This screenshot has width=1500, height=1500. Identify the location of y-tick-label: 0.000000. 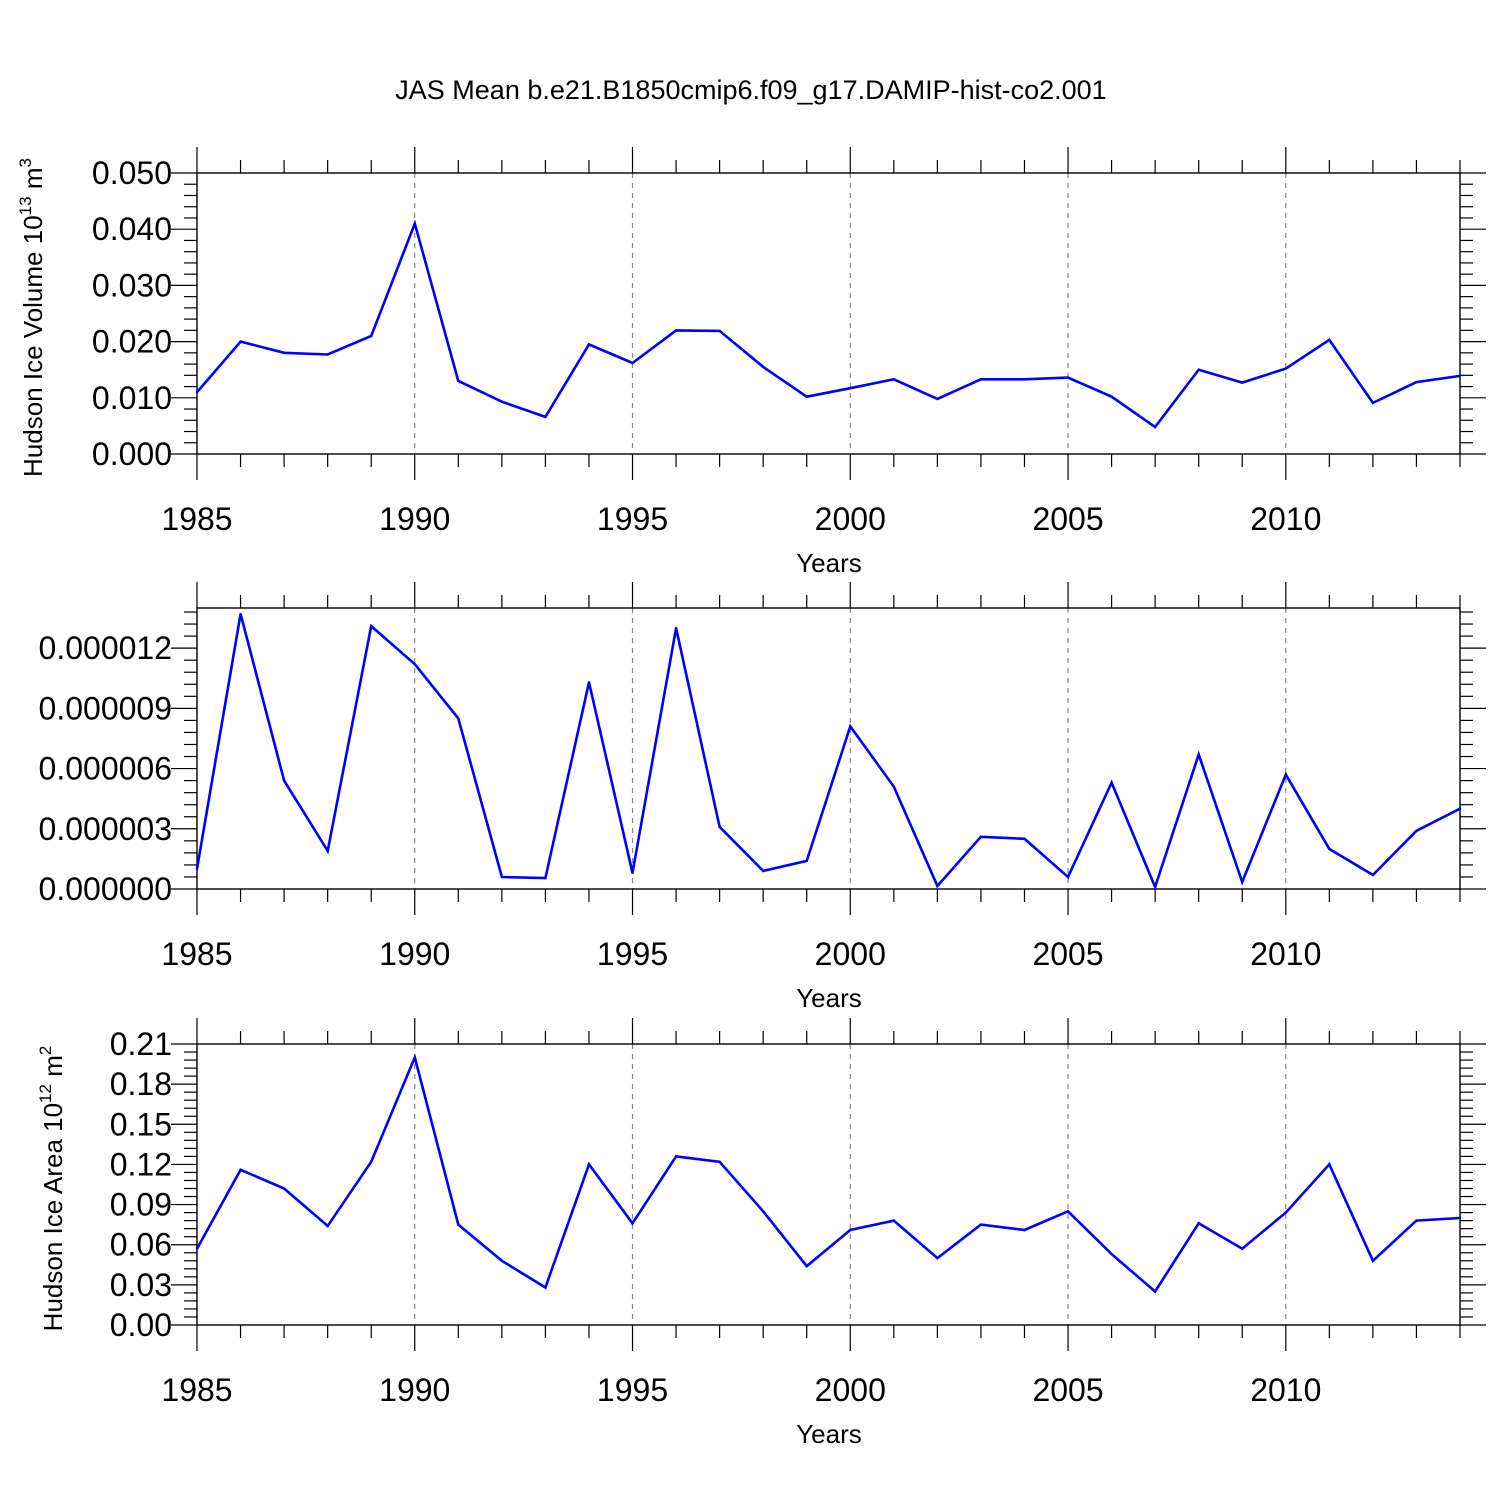
(105, 889).